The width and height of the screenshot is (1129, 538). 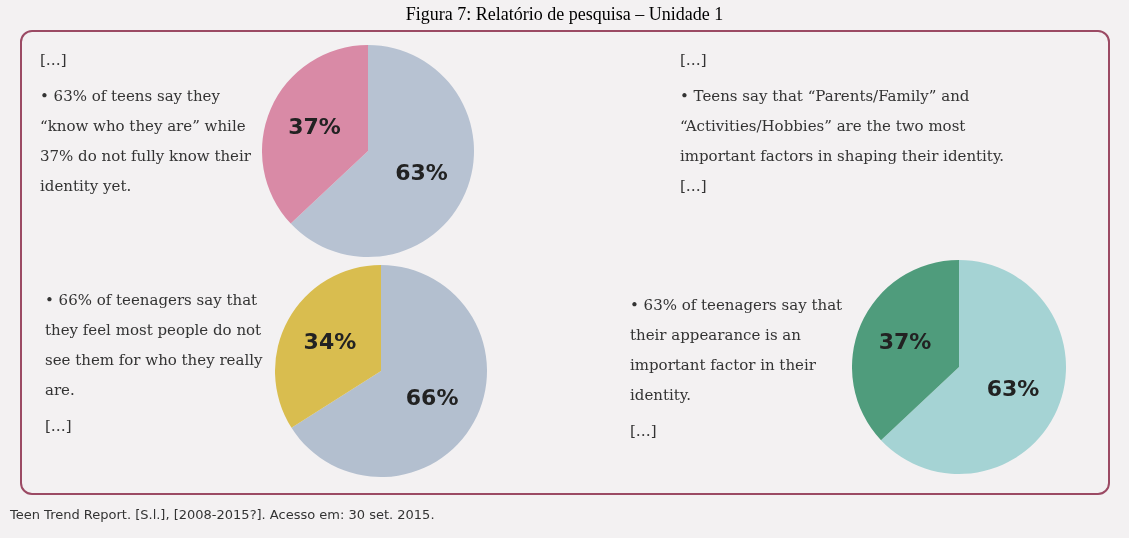 What do you see at coordinates (564, 14) in the screenshot?
I see `text: Figura 7: Relatório de pesquisa – Unidade 1` at bounding box center [564, 14].